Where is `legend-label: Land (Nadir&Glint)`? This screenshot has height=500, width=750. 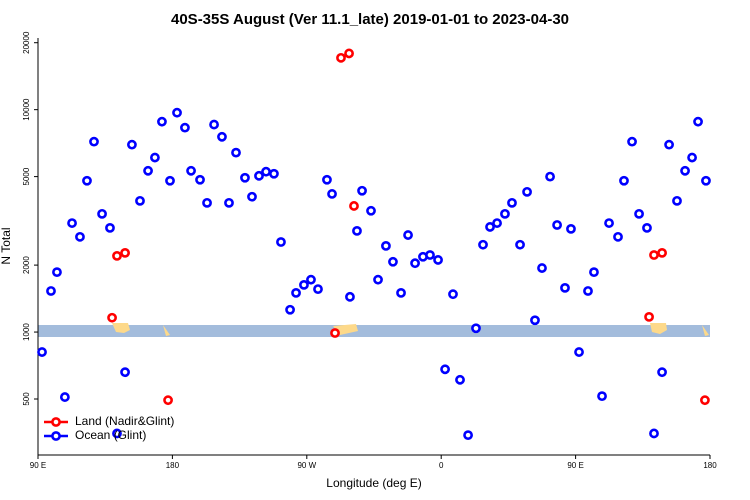 legend-label: Land (Nadir&Glint) is located at coordinates (124, 421).